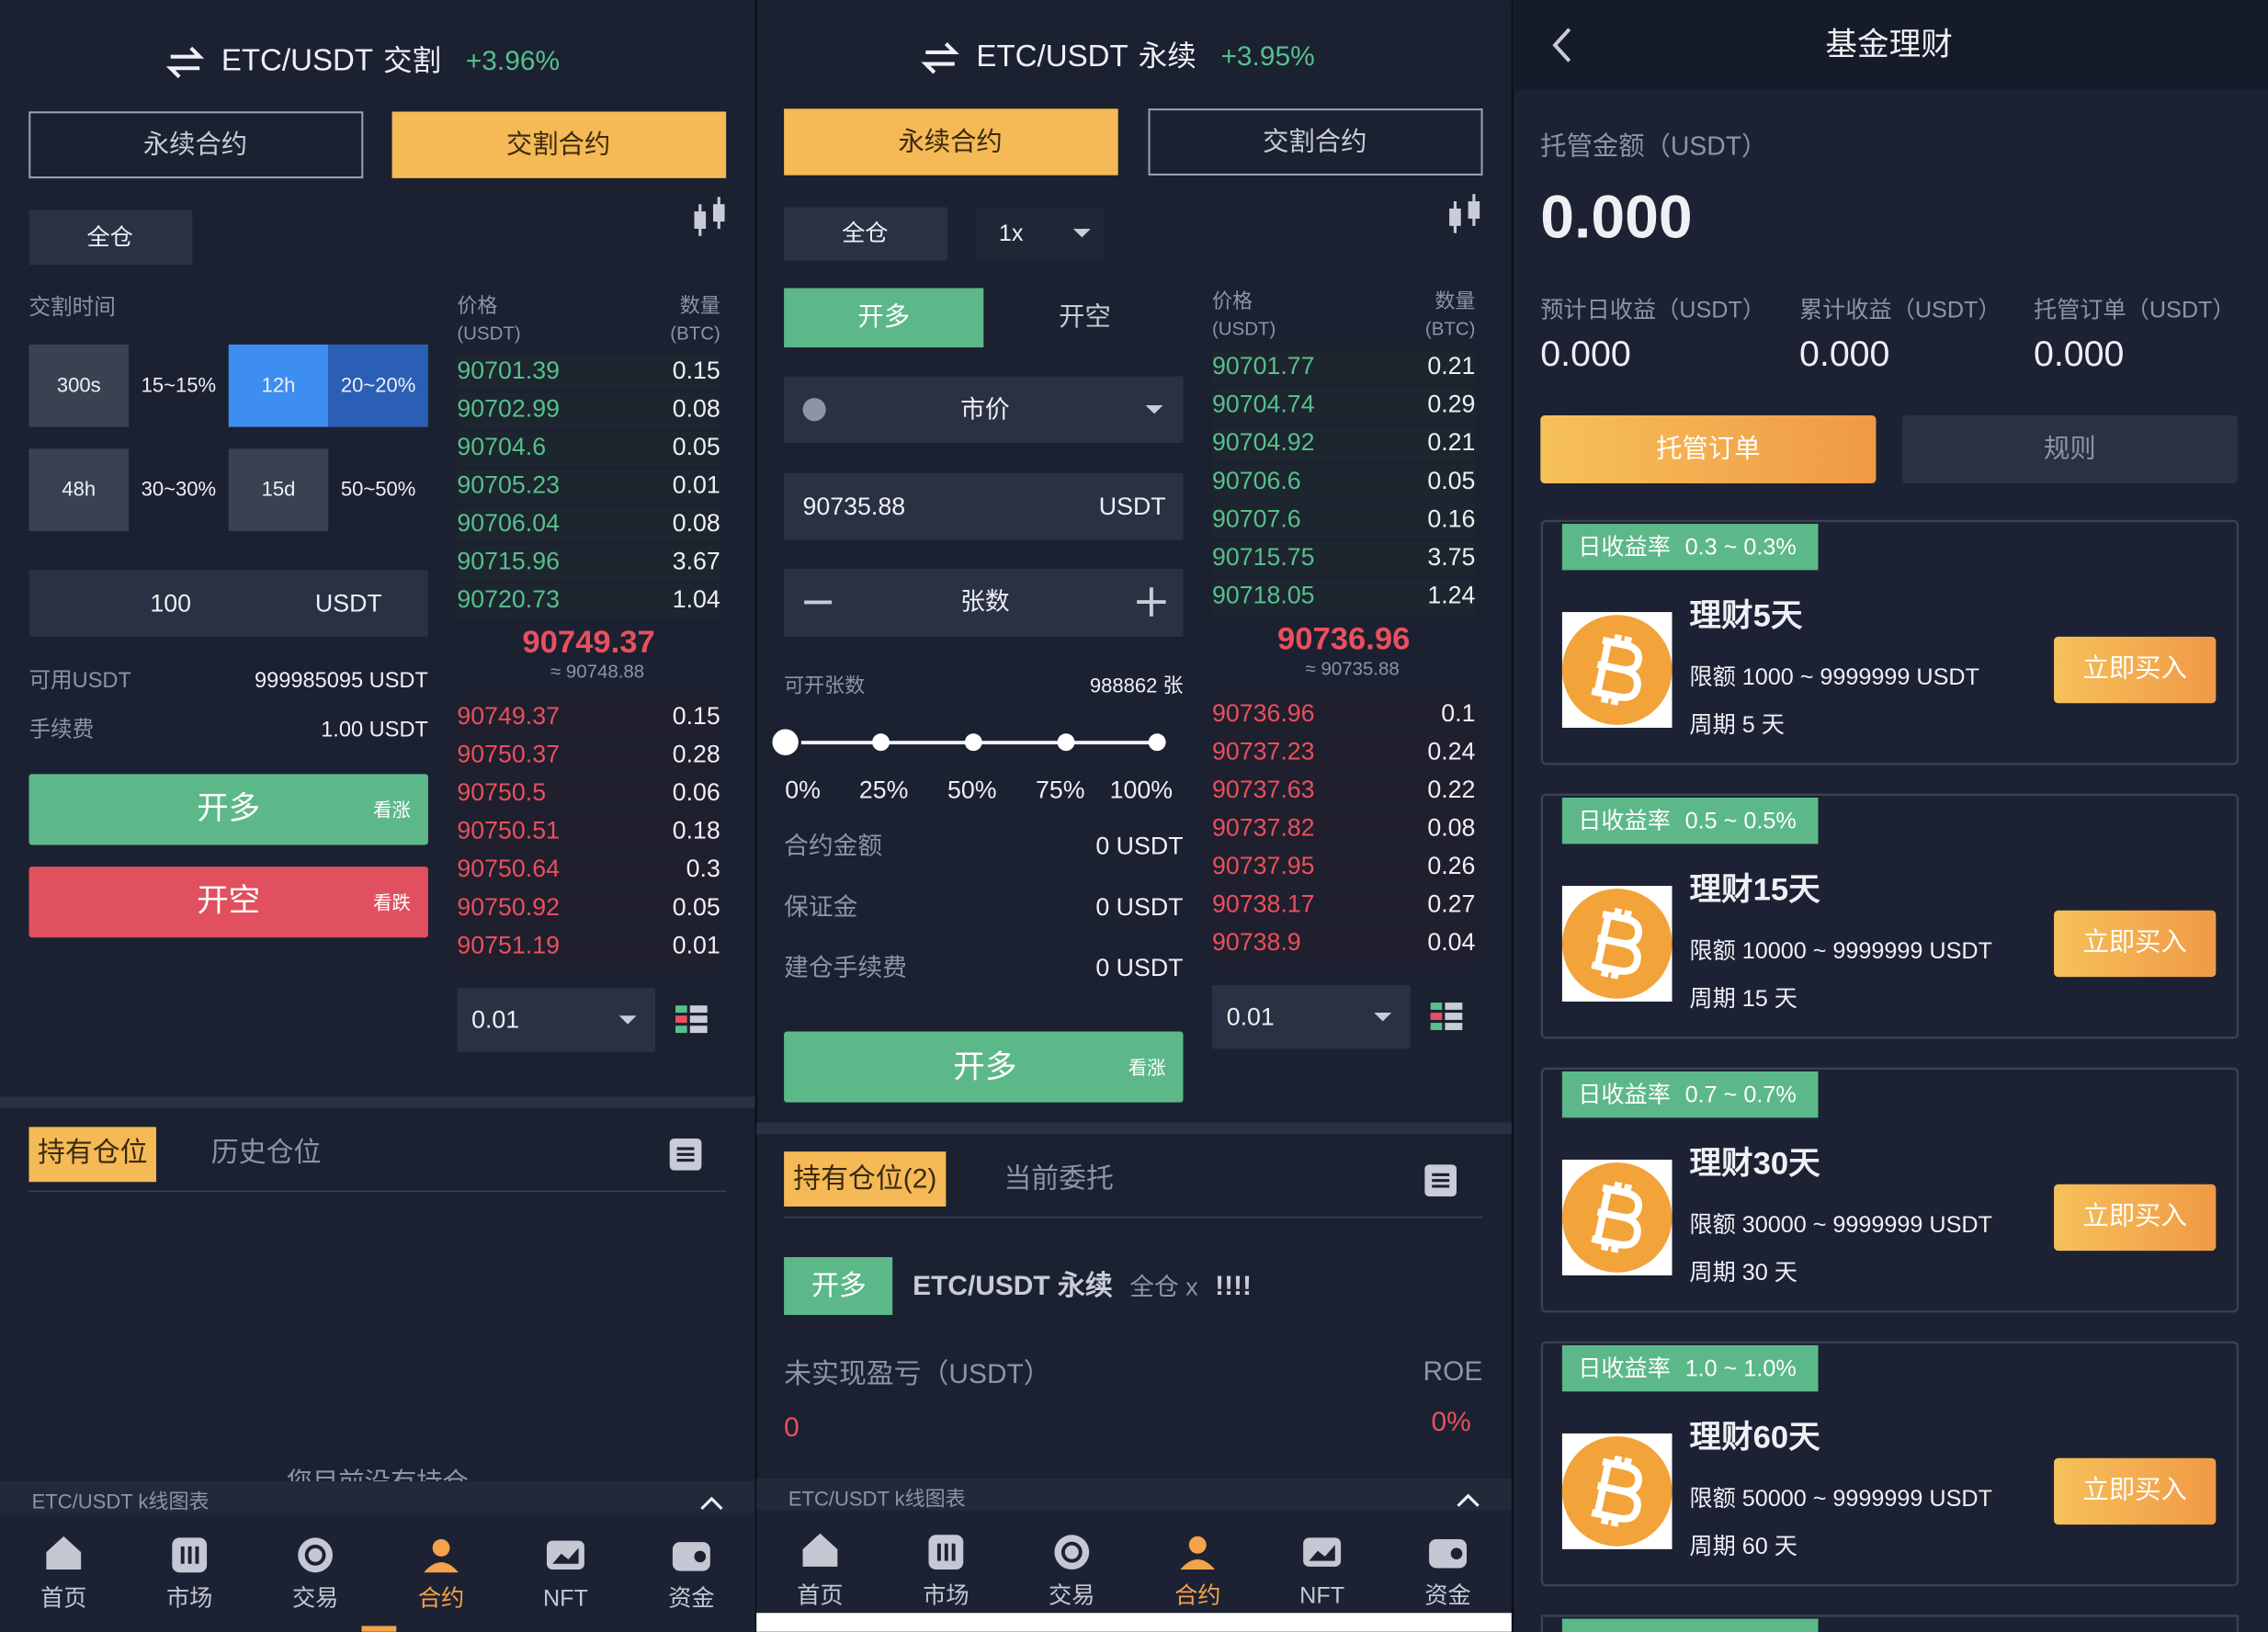  What do you see at coordinates (1616, 218) in the screenshot?
I see `custody-value: 0.000` at bounding box center [1616, 218].